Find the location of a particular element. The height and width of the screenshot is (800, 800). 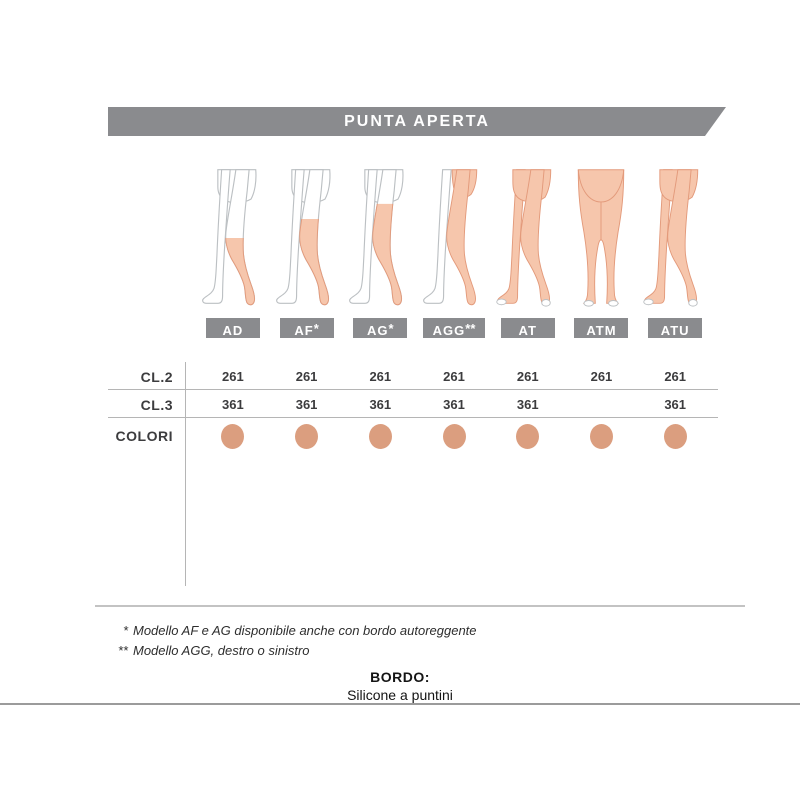

model-chip-af: AF* is located at coordinates (306, 328).